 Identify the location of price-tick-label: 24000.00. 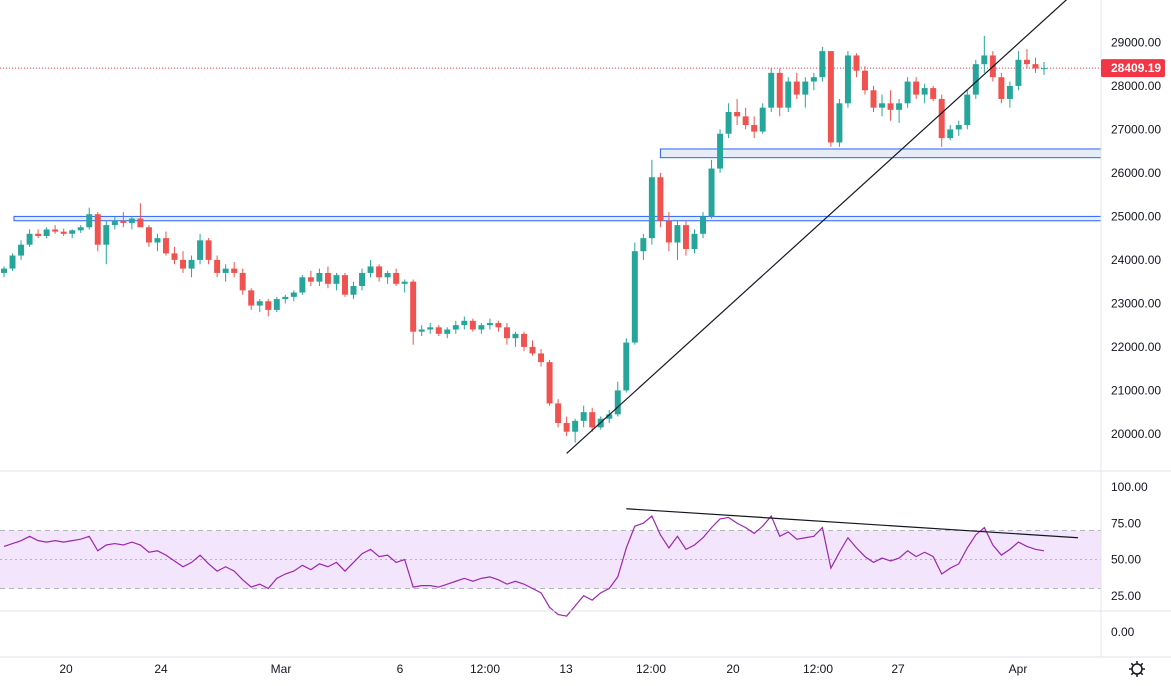
(1136, 260).